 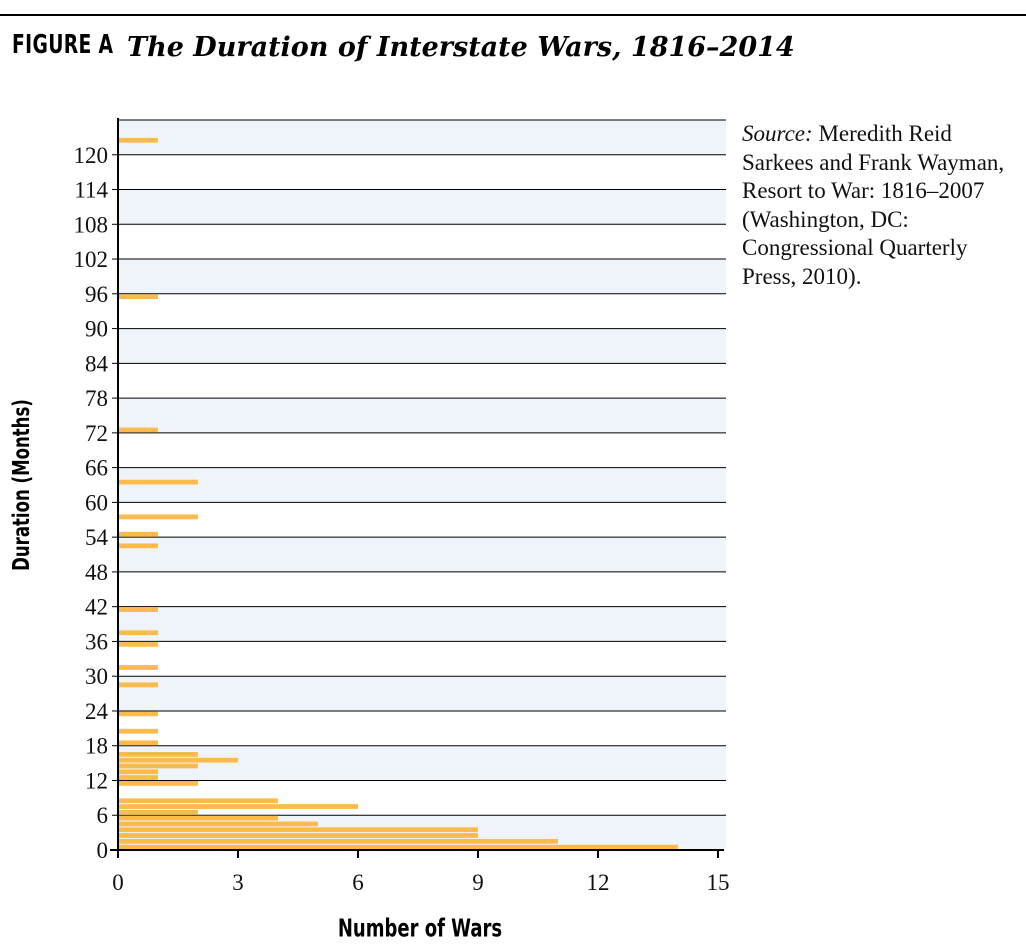 I want to click on y-tick-label: 6, so click(x=103, y=815).